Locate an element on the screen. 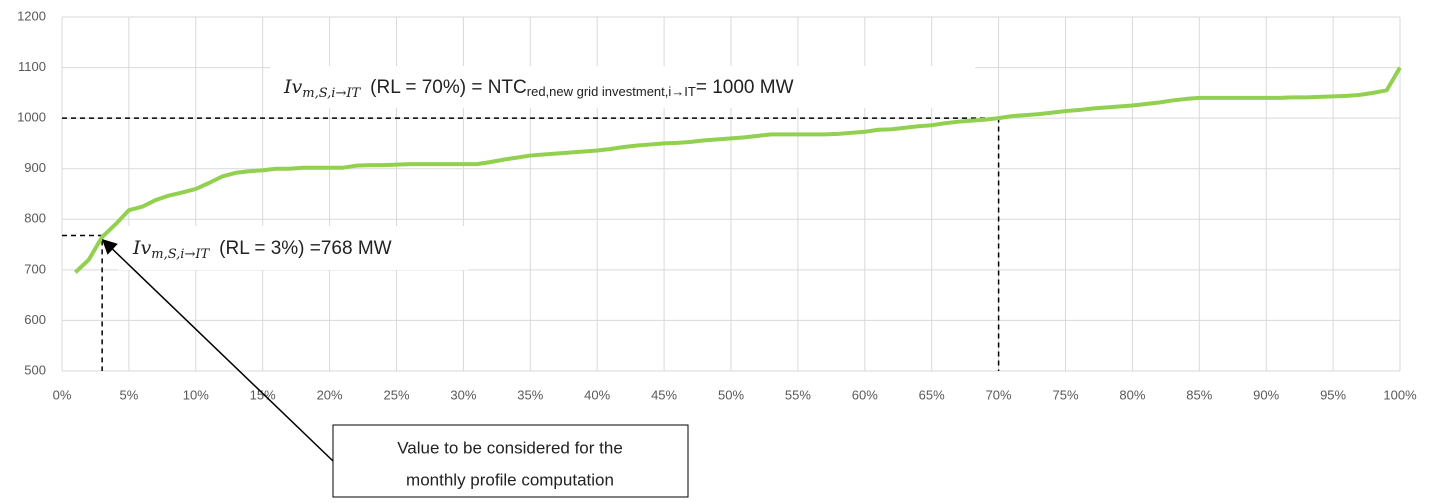 This screenshot has width=1440, height=503. x-tick-label: 15% is located at coordinates (263, 394).